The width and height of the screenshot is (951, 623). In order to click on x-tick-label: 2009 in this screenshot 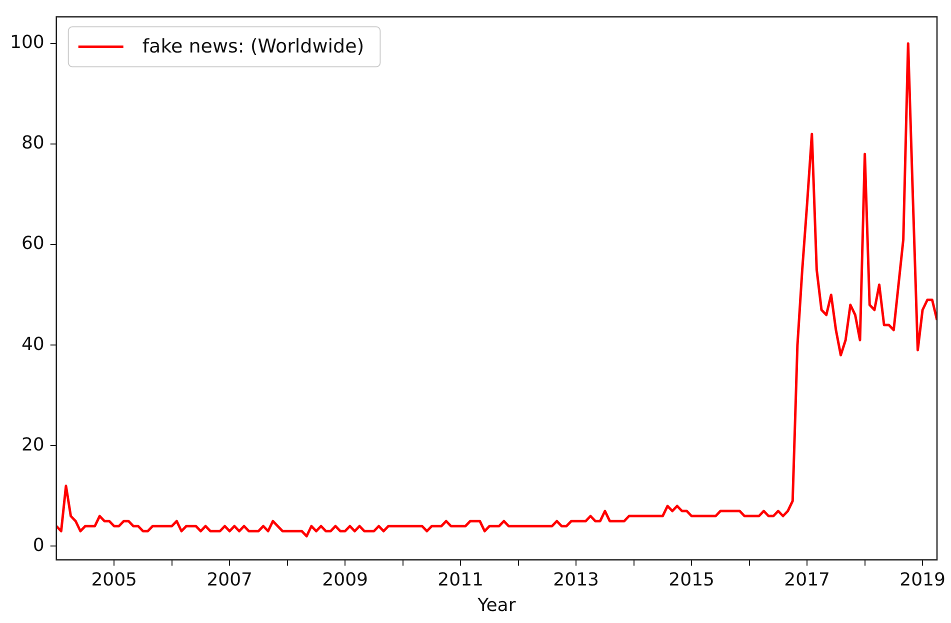, I will do `click(345, 579)`.